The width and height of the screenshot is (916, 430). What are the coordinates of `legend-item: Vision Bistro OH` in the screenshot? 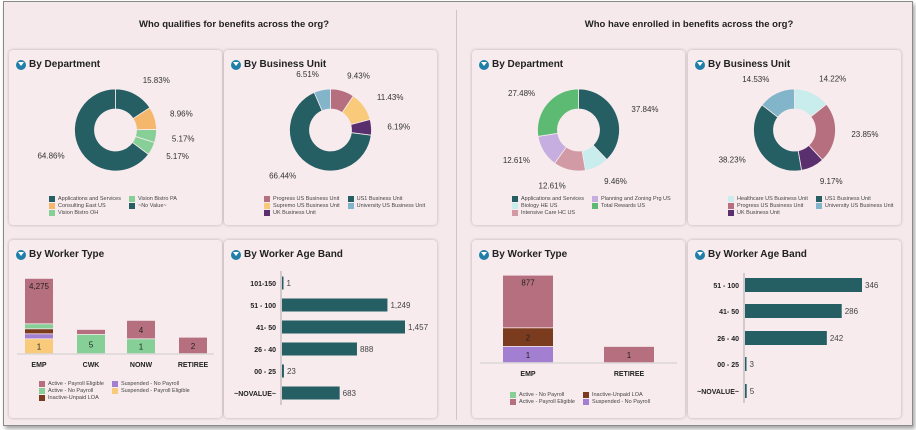 It's located at (85, 213).